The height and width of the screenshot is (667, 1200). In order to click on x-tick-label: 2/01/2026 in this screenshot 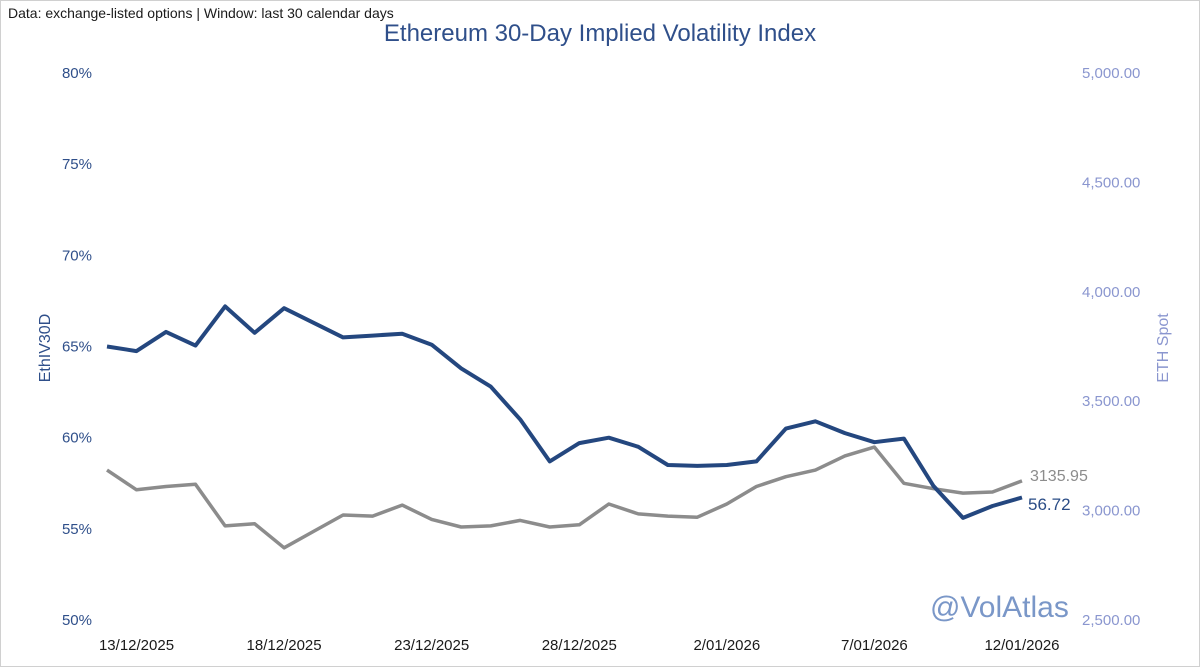, I will do `click(726, 645)`.